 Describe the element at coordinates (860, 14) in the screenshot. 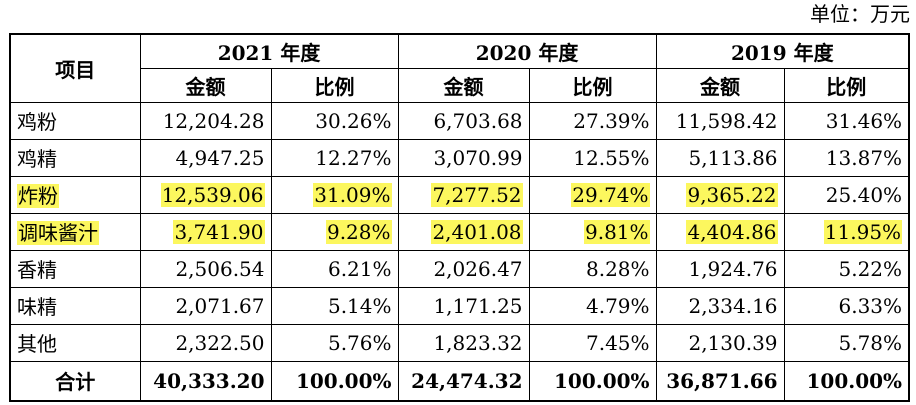

I see `unit-label: 单位：万元` at that location.